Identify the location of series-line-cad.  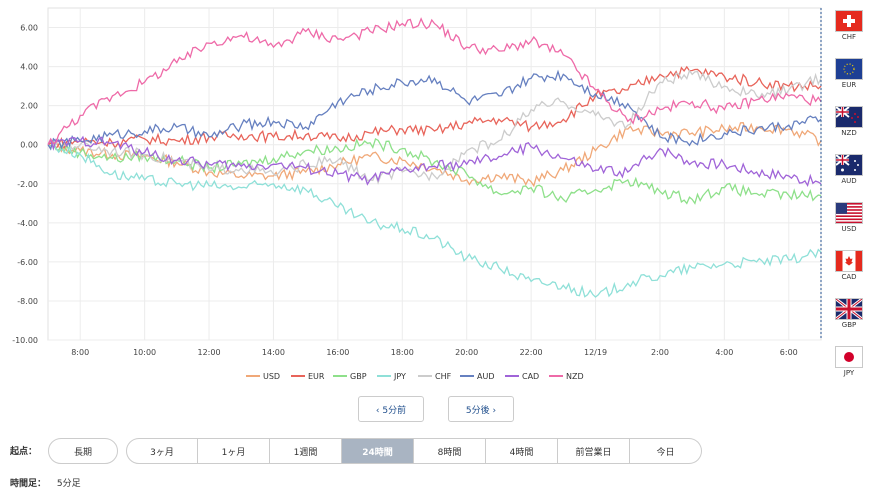
(434, 161).